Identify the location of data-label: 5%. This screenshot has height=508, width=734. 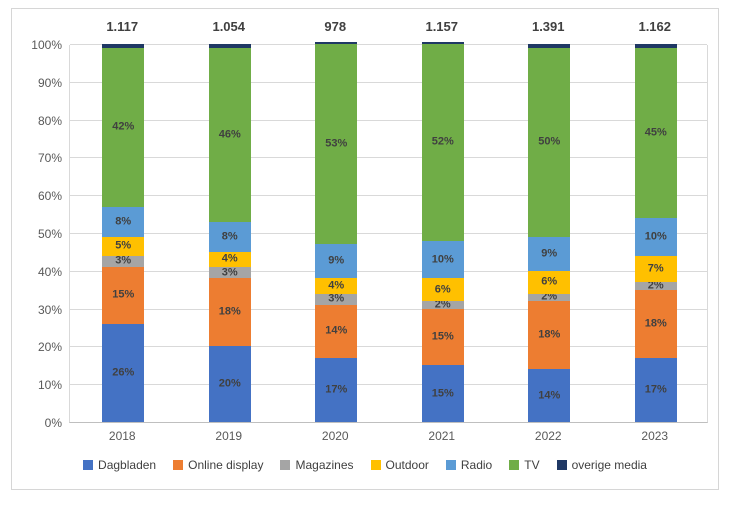
(123, 245).